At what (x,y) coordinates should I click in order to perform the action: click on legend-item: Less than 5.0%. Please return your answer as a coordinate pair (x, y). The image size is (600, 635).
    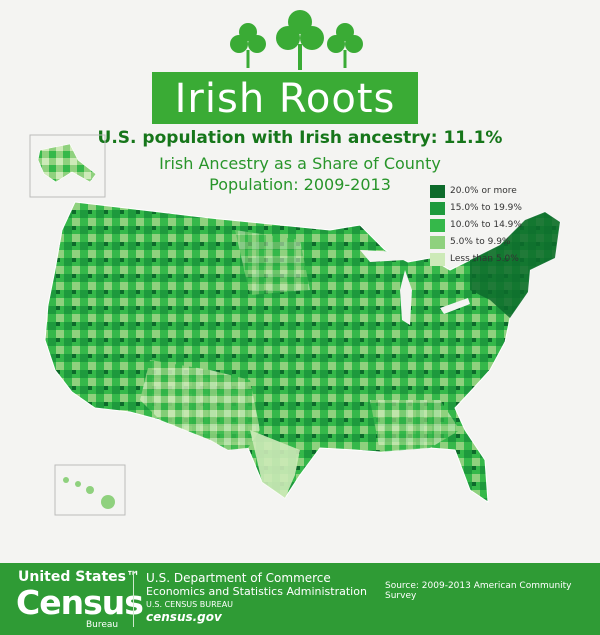
    Looking at the image, I should click on (500, 259).